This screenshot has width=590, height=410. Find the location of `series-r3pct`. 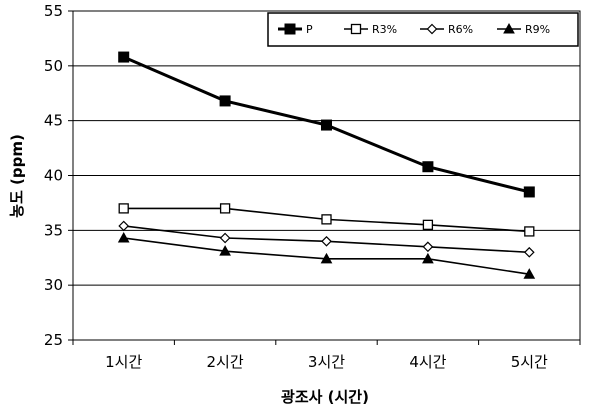

series-r3pct is located at coordinates (326, 220).